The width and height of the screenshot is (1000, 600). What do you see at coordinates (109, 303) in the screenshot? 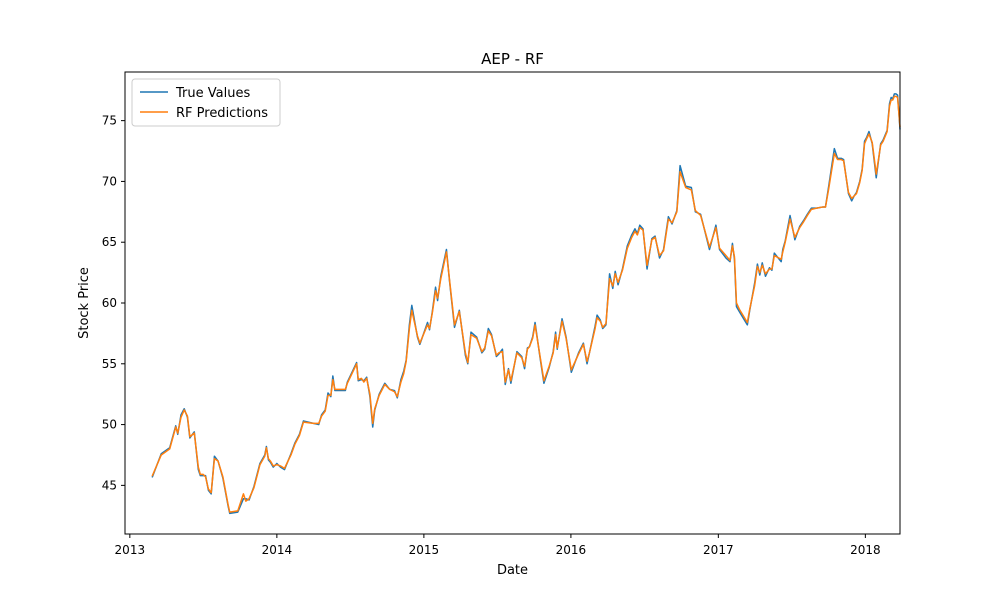
I see `y-tick-label: 60` at bounding box center [109, 303].